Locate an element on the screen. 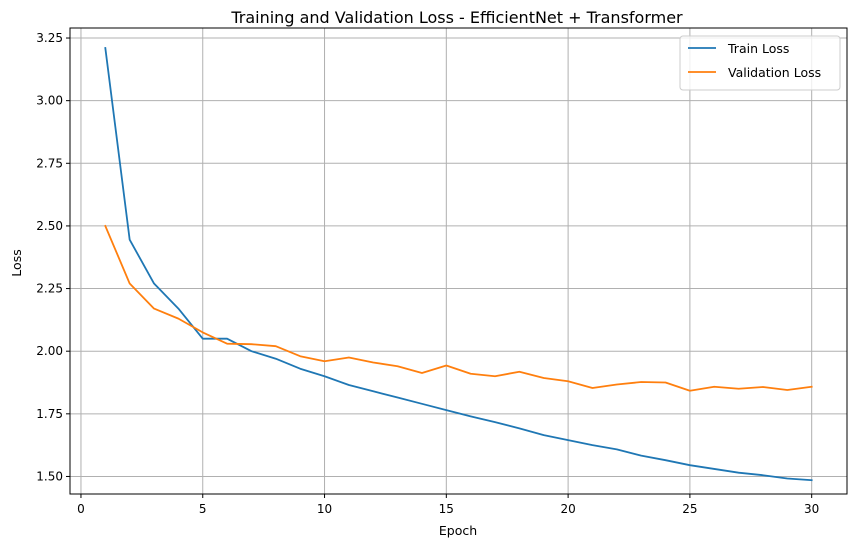  x-tick-label: 10 is located at coordinates (324, 509).